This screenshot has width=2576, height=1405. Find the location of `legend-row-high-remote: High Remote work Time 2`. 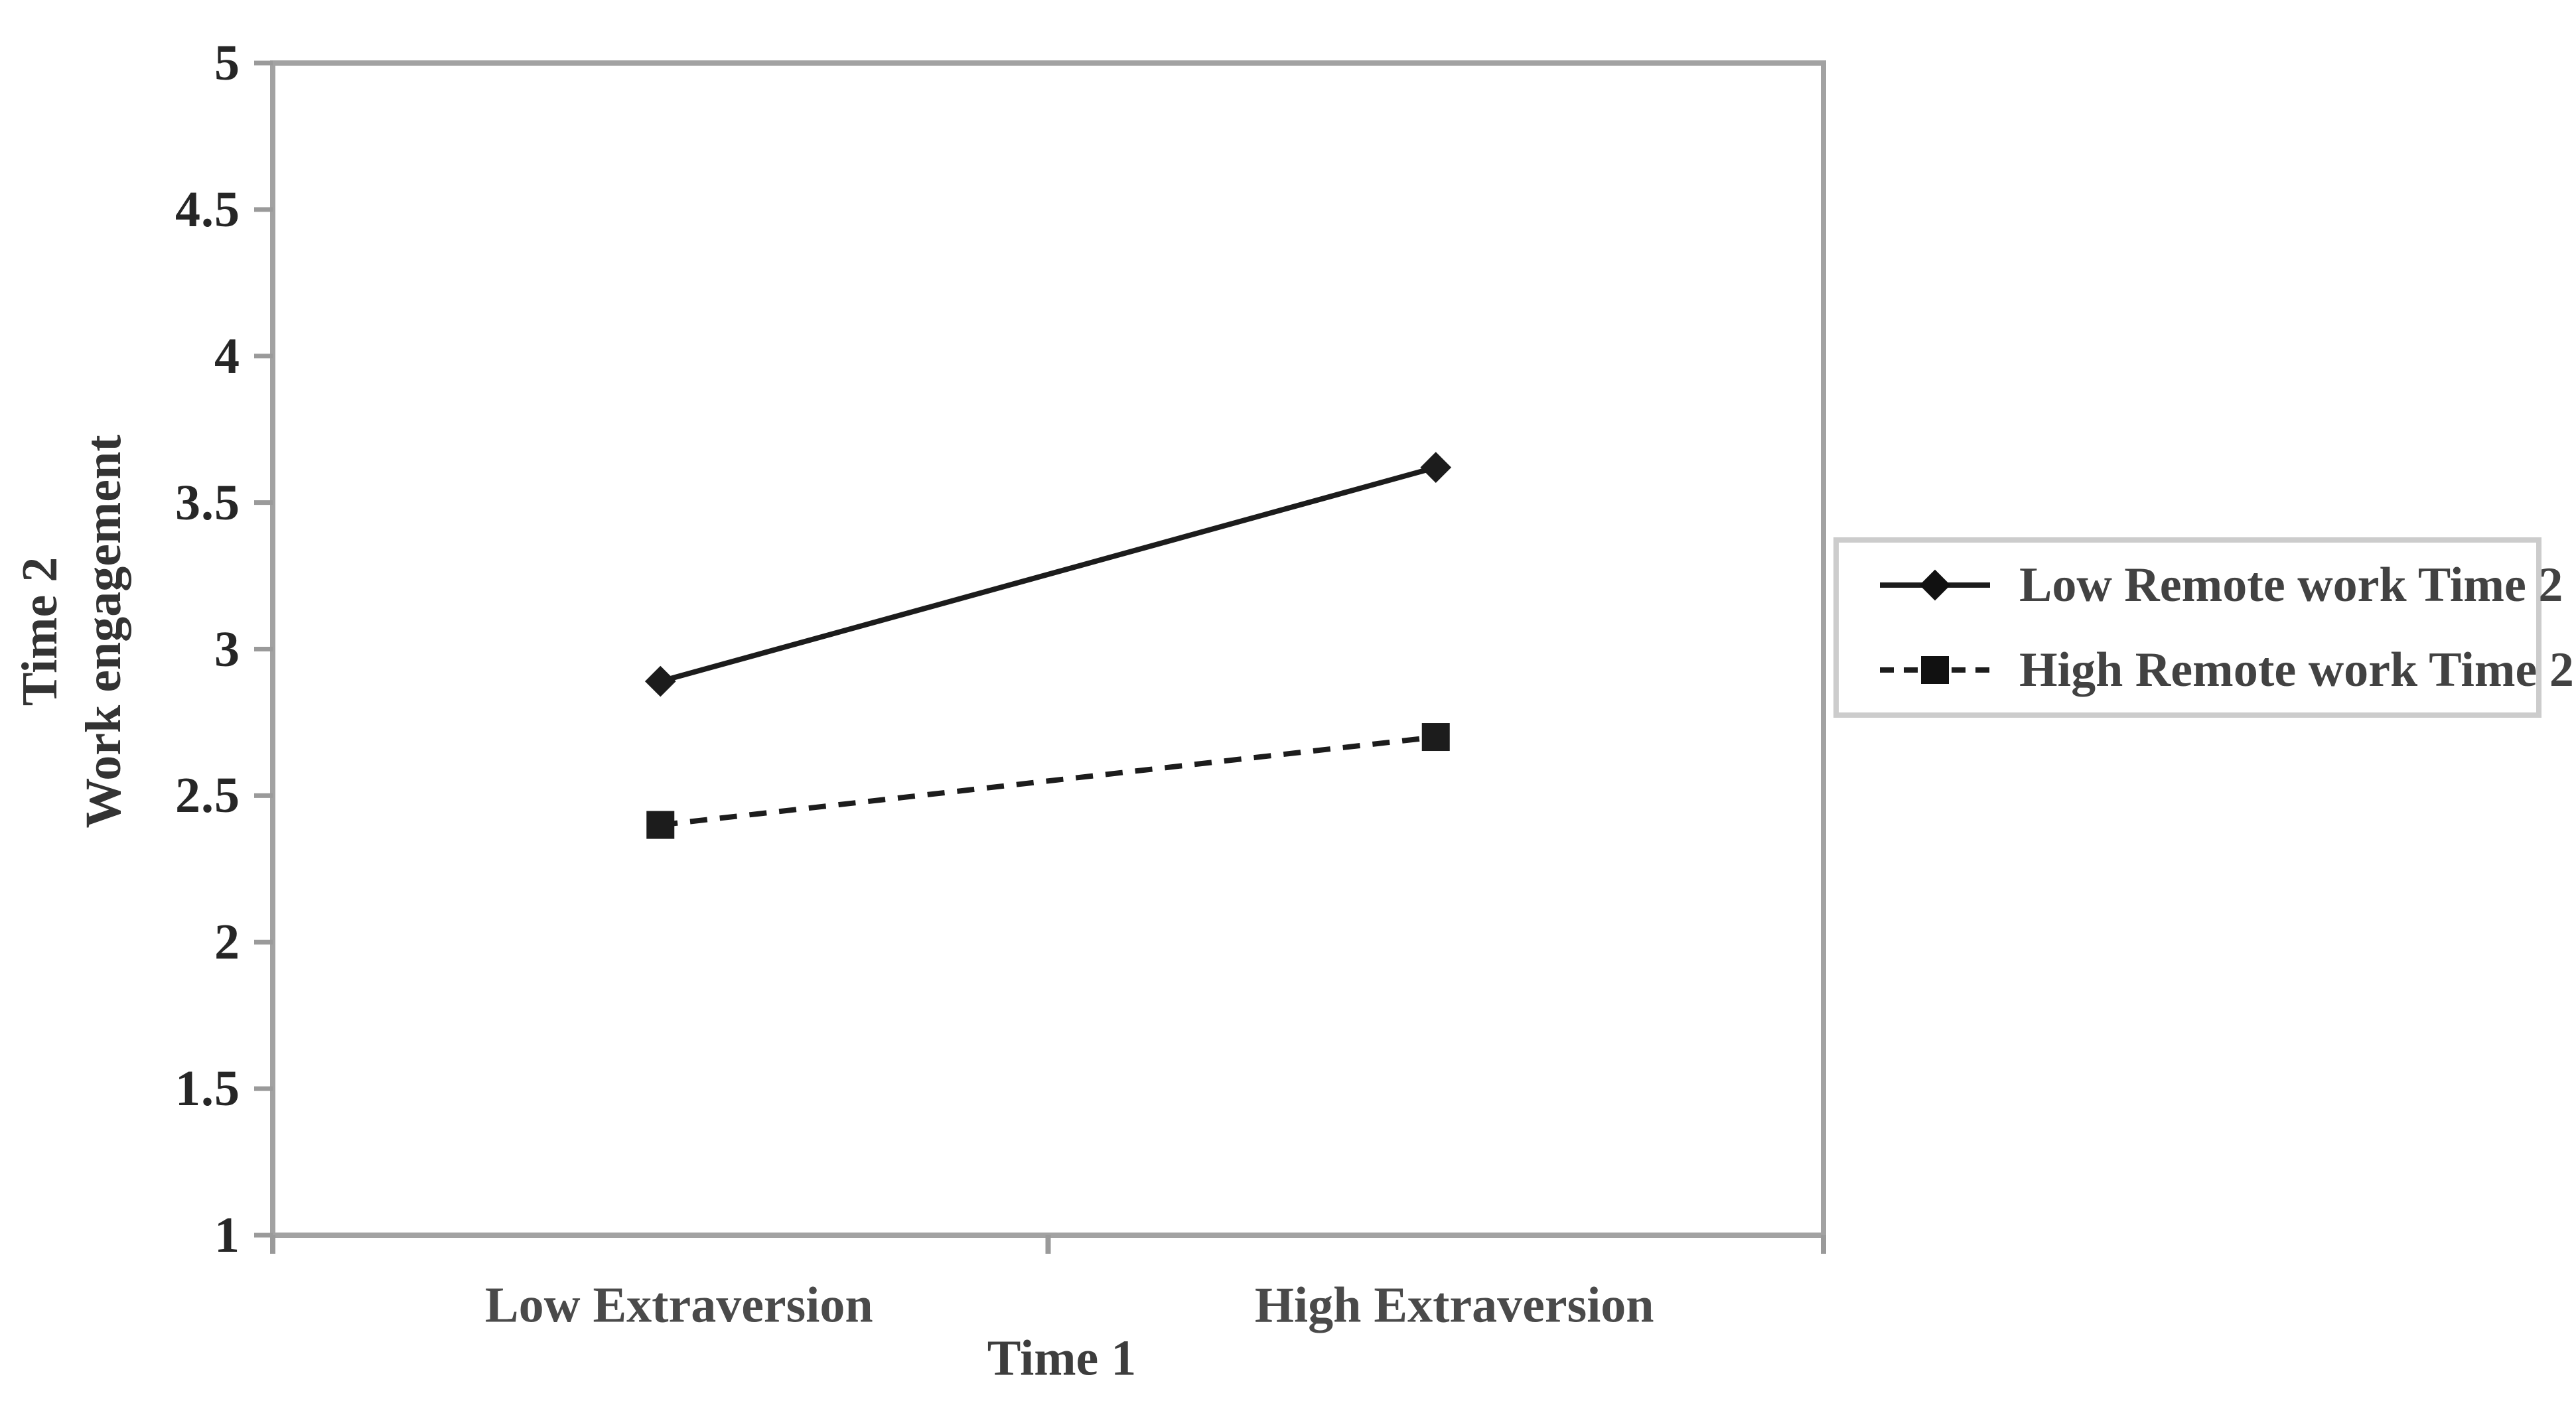

legend-row-high-remote: High Remote work Time 2 is located at coordinates (2227, 670).